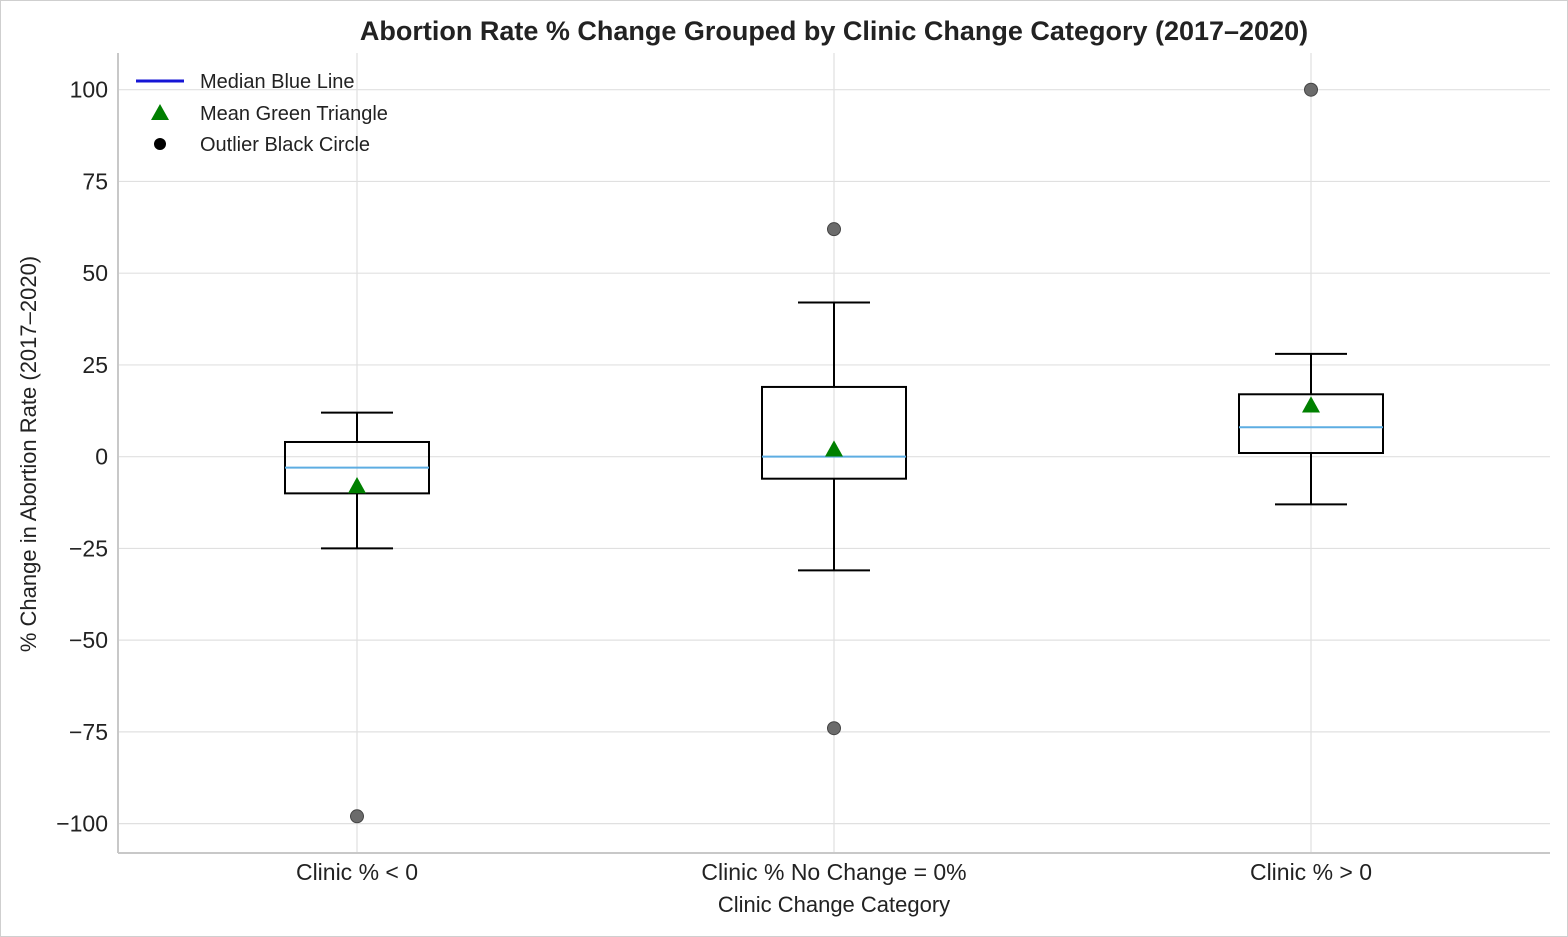 This screenshot has height=937, width=1568. Describe the element at coordinates (277, 82) in the screenshot. I see `legend-label: Median Blue Line` at that location.